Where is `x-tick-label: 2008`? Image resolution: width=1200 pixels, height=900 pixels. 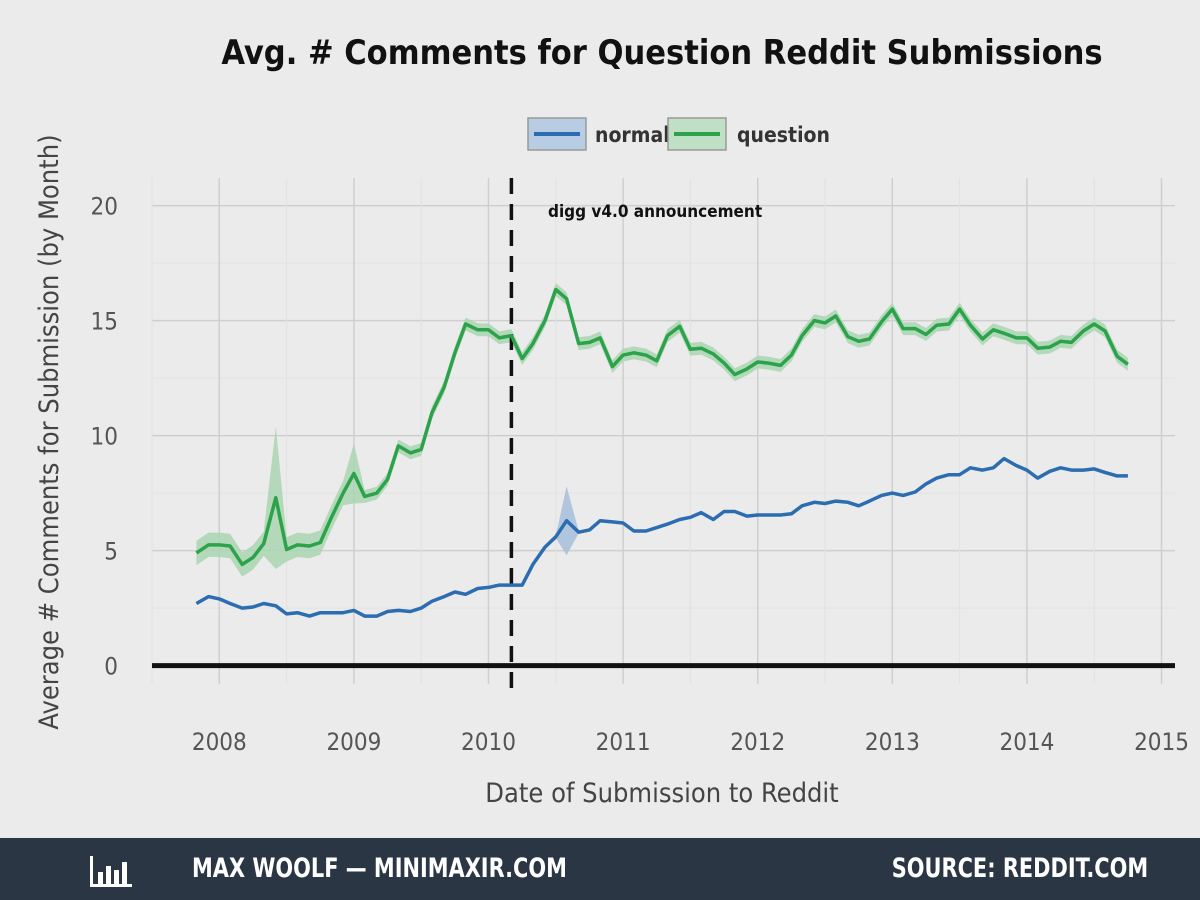
x-tick-label: 2008 is located at coordinates (219, 742).